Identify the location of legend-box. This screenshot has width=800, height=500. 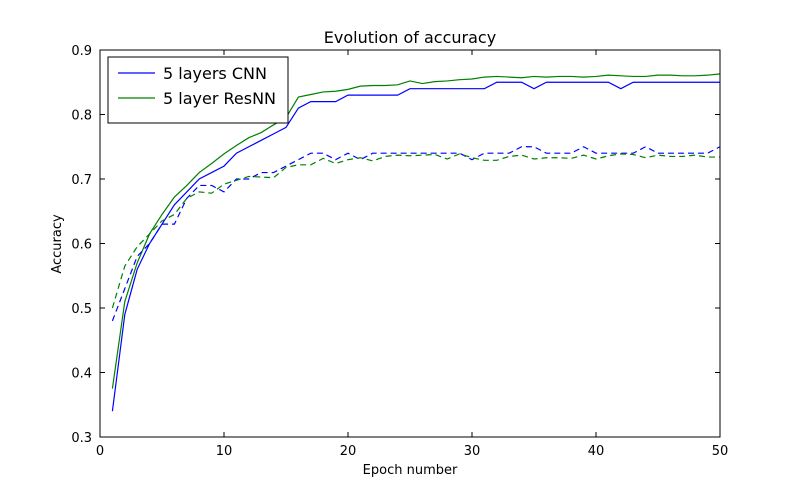
(198, 90).